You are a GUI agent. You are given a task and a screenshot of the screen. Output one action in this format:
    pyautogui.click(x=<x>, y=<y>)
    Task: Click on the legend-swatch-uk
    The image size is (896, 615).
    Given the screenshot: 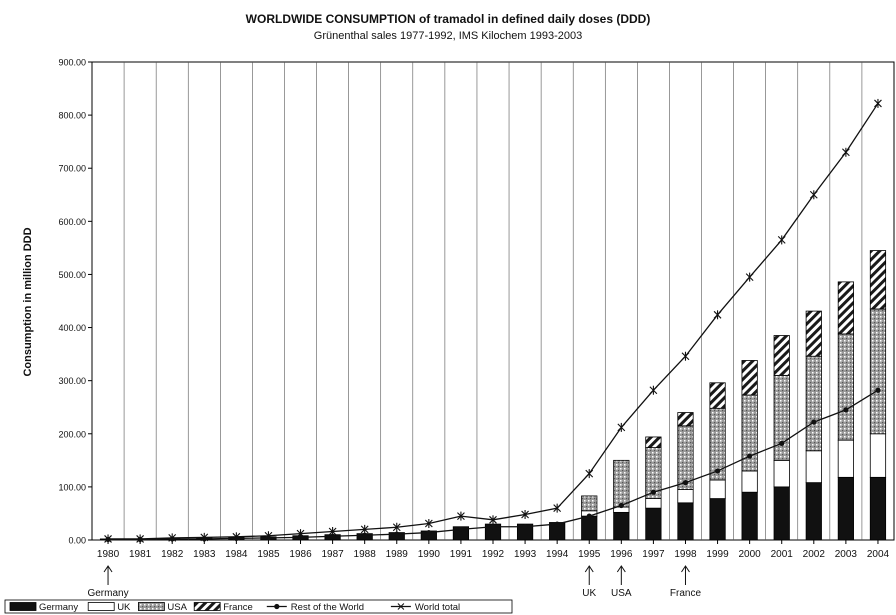 What is the action you would take?
    pyautogui.click(x=101, y=606)
    